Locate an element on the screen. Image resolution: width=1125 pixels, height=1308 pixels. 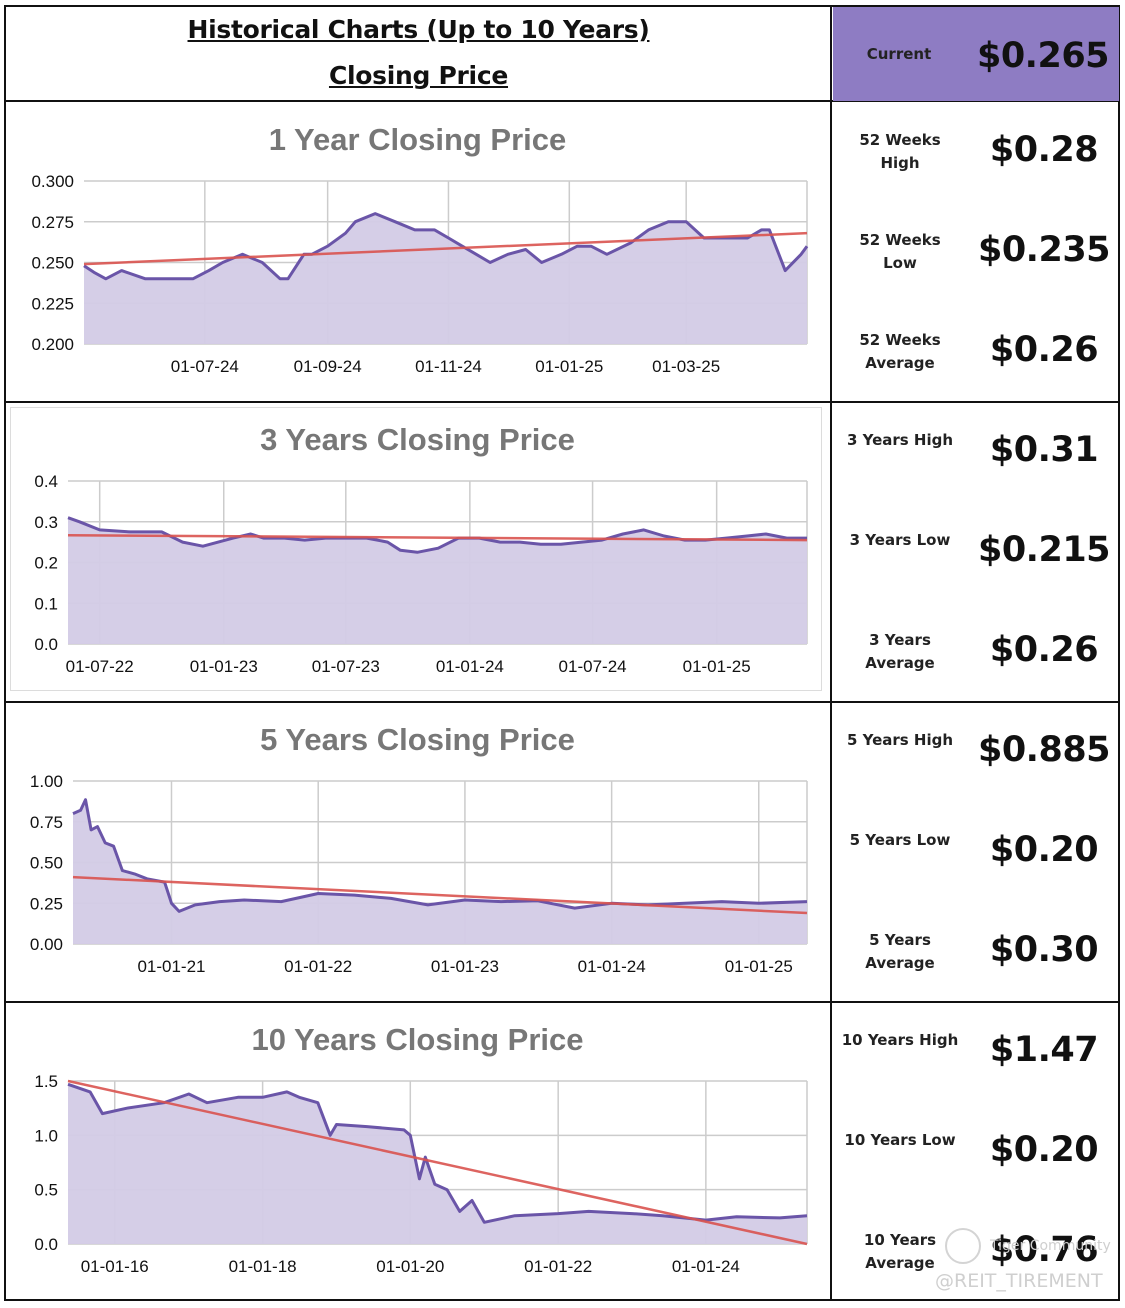
stat-value: $0.76 is located at coordinates (1044, 1250).